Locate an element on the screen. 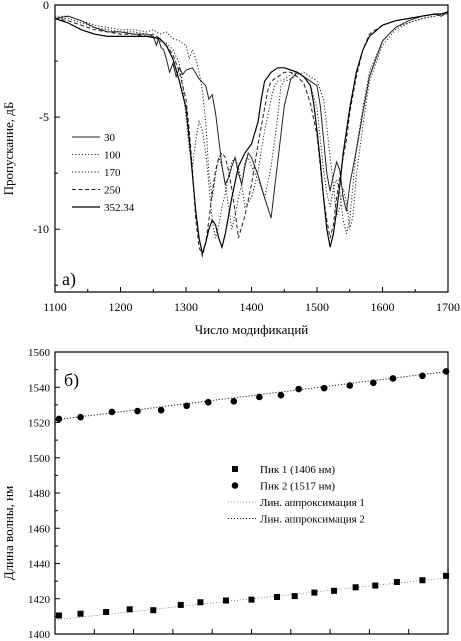  legend-label-a-0: 30 is located at coordinates (110, 138).